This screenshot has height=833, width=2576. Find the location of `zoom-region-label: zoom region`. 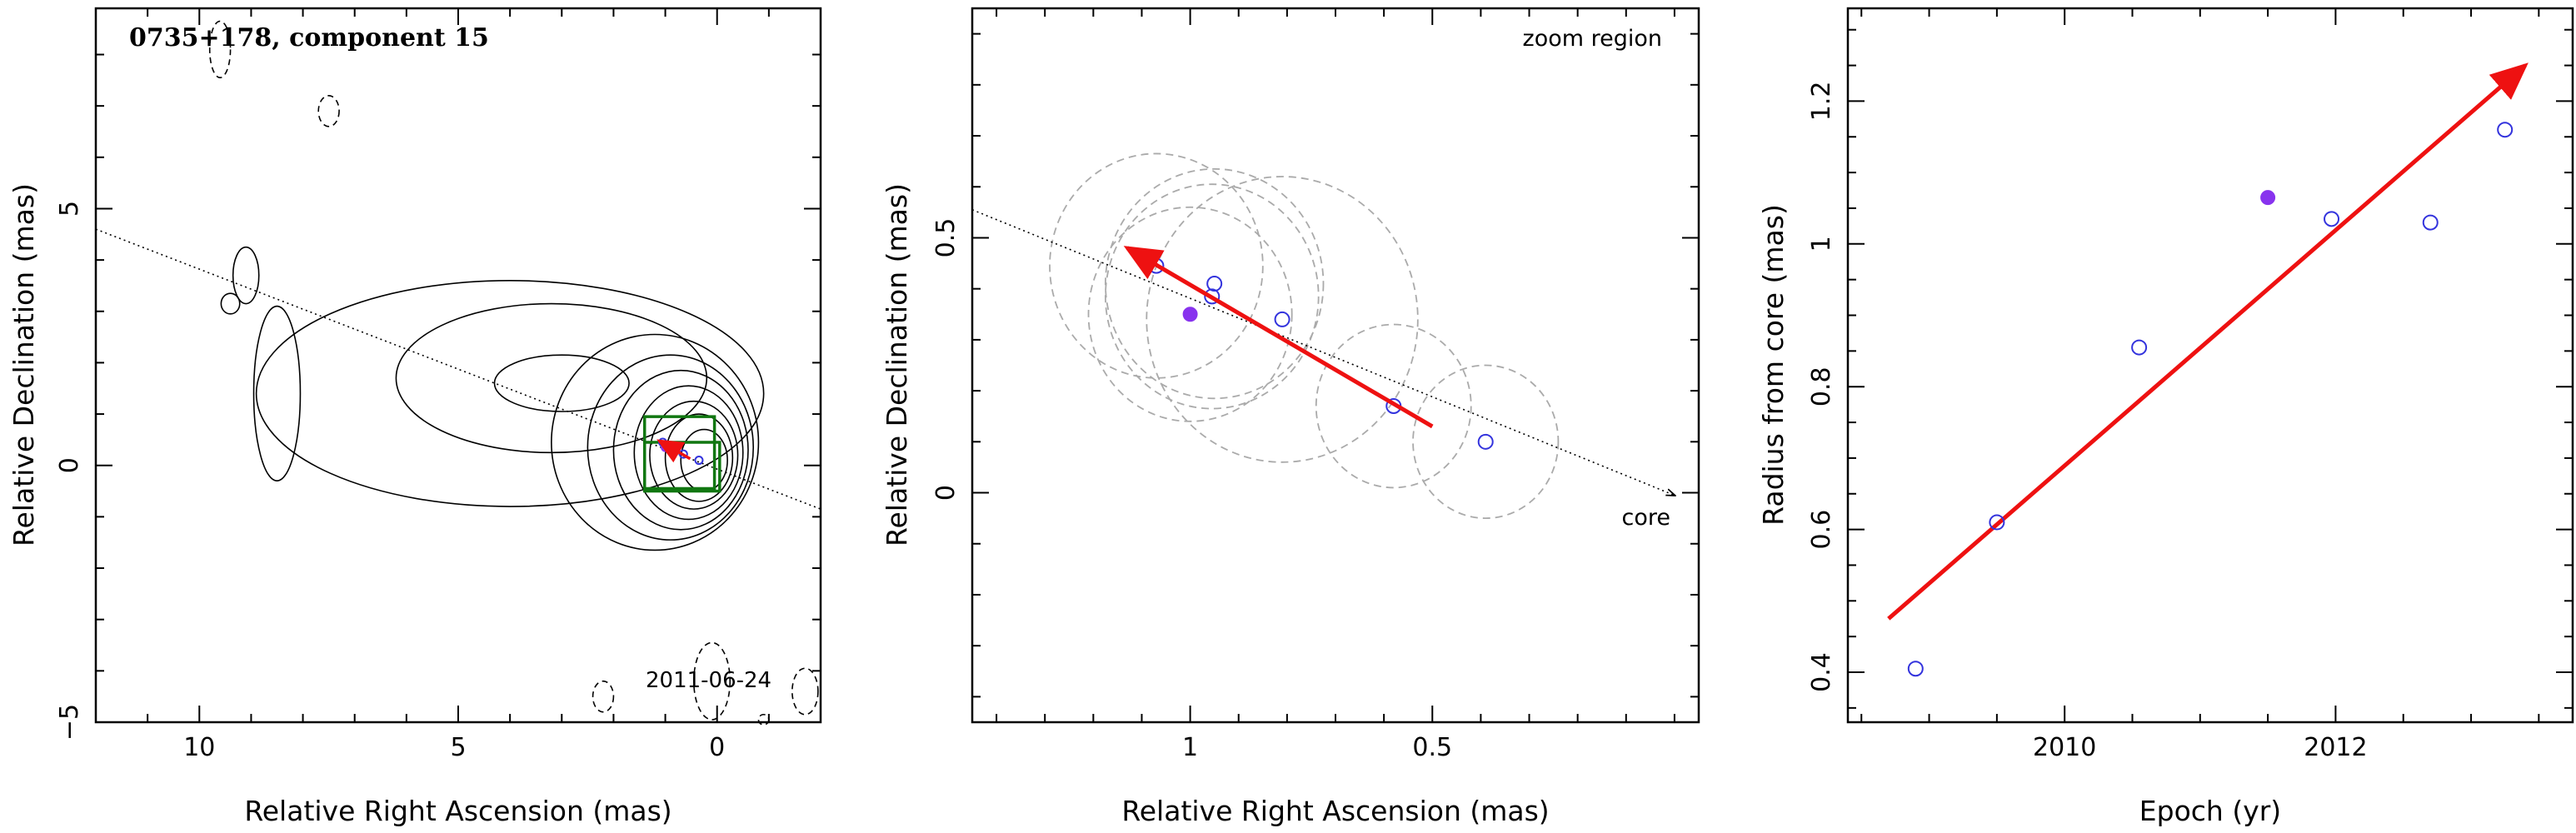

zoom-region-label: zoom region is located at coordinates (1592, 39).